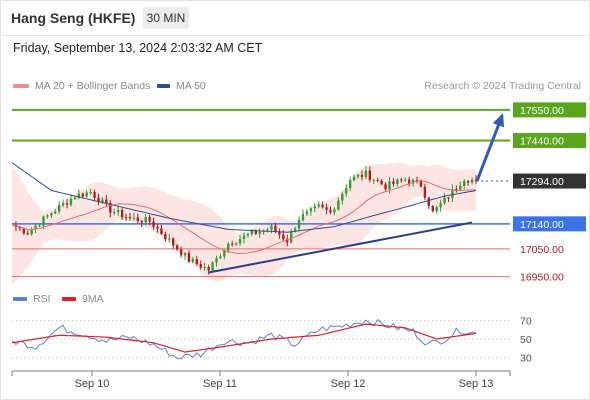 The width and height of the screenshot is (590, 400). Describe the element at coordinates (166, 18) in the screenshot. I see `timeframe-button: 30 MIN` at that location.